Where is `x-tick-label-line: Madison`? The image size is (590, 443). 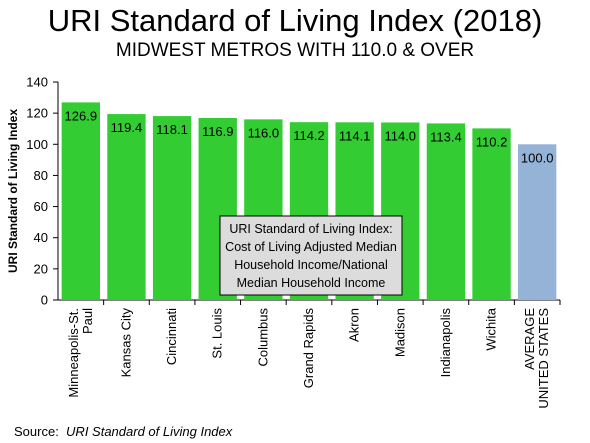
x-tick-label-line: Madison is located at coordinates (399, 332).